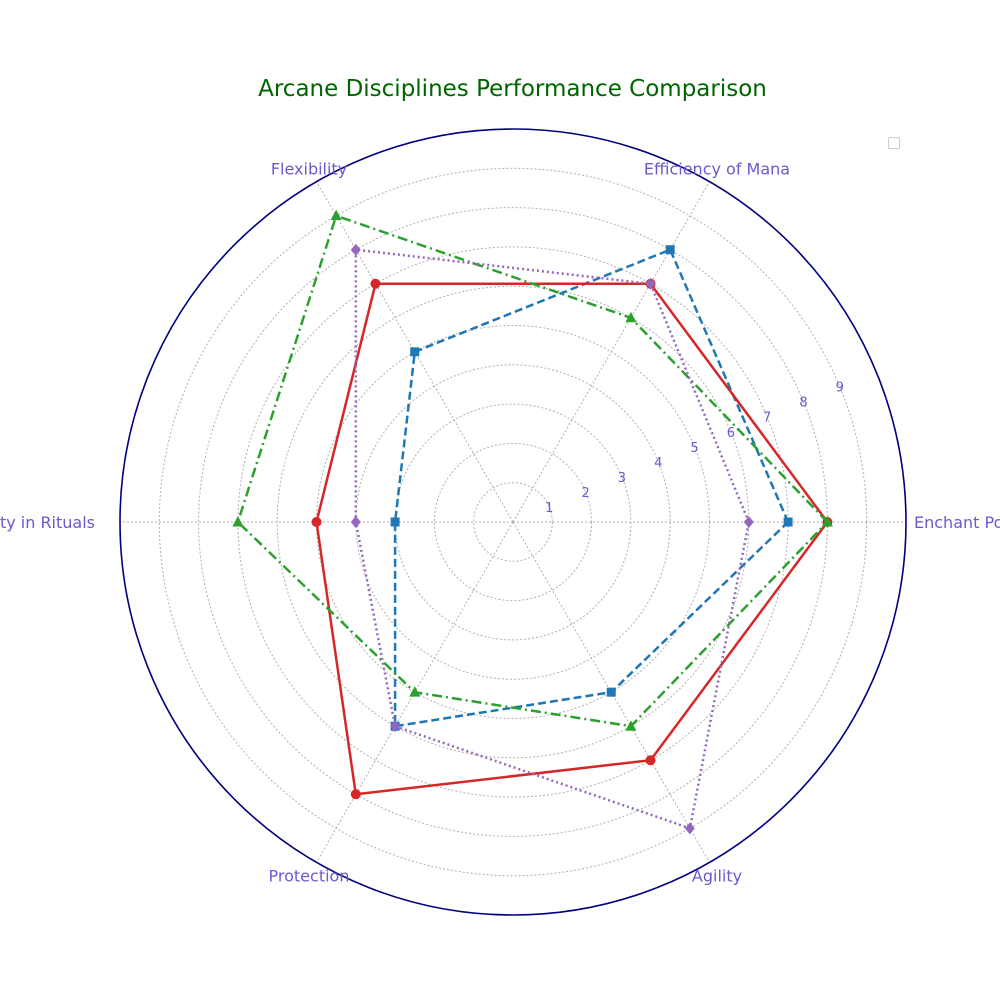 This screenshot has height=1000, width=1000. What do you see at coordinates (549, 508) in the screenshot?
I see `radial-tick-label: 1` at bounding box center [549, 508].